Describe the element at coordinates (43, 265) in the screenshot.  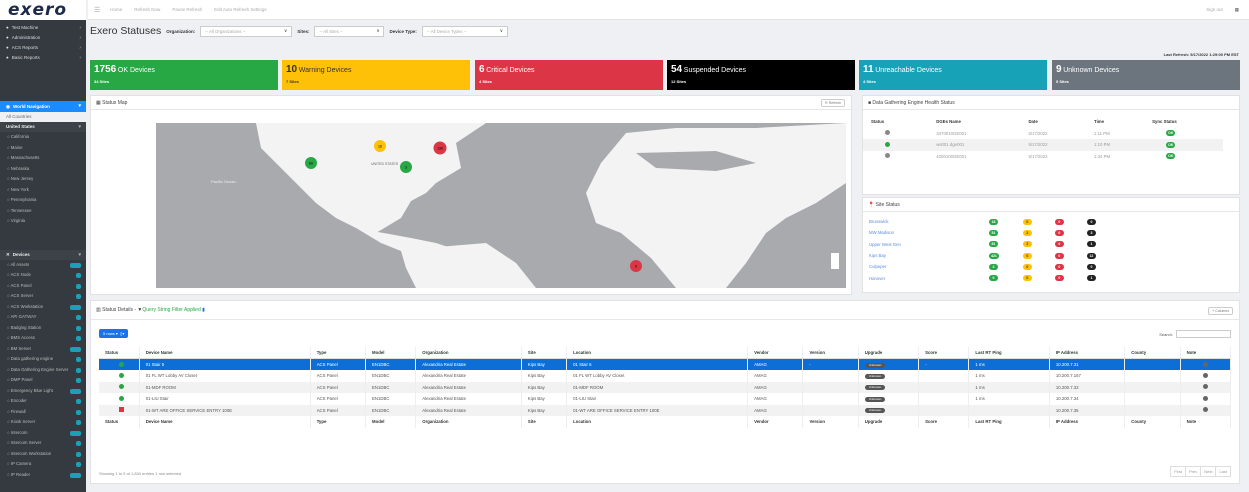
I see `sidebar-item-device: ○ All Assets` at that location.